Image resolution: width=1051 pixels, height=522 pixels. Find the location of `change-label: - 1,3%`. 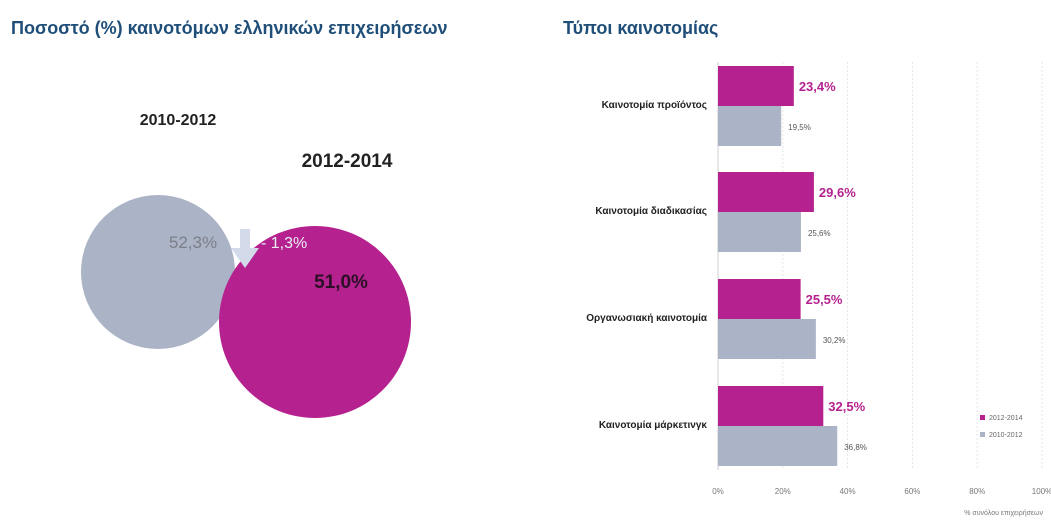

change-label: - 1,3% is located at coordinates (284, 243).